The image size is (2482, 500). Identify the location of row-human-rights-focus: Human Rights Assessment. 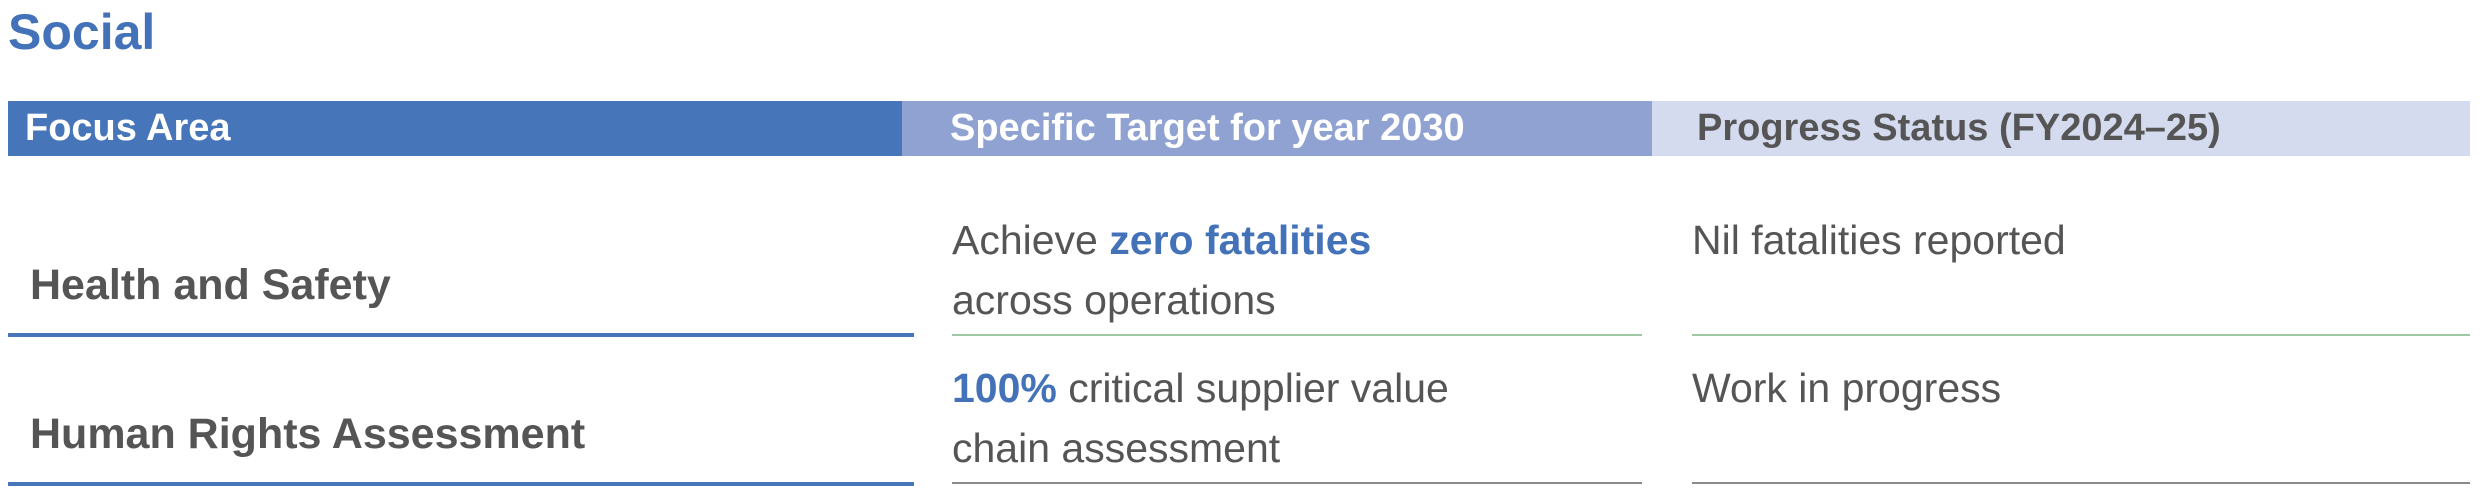
(461, 436).